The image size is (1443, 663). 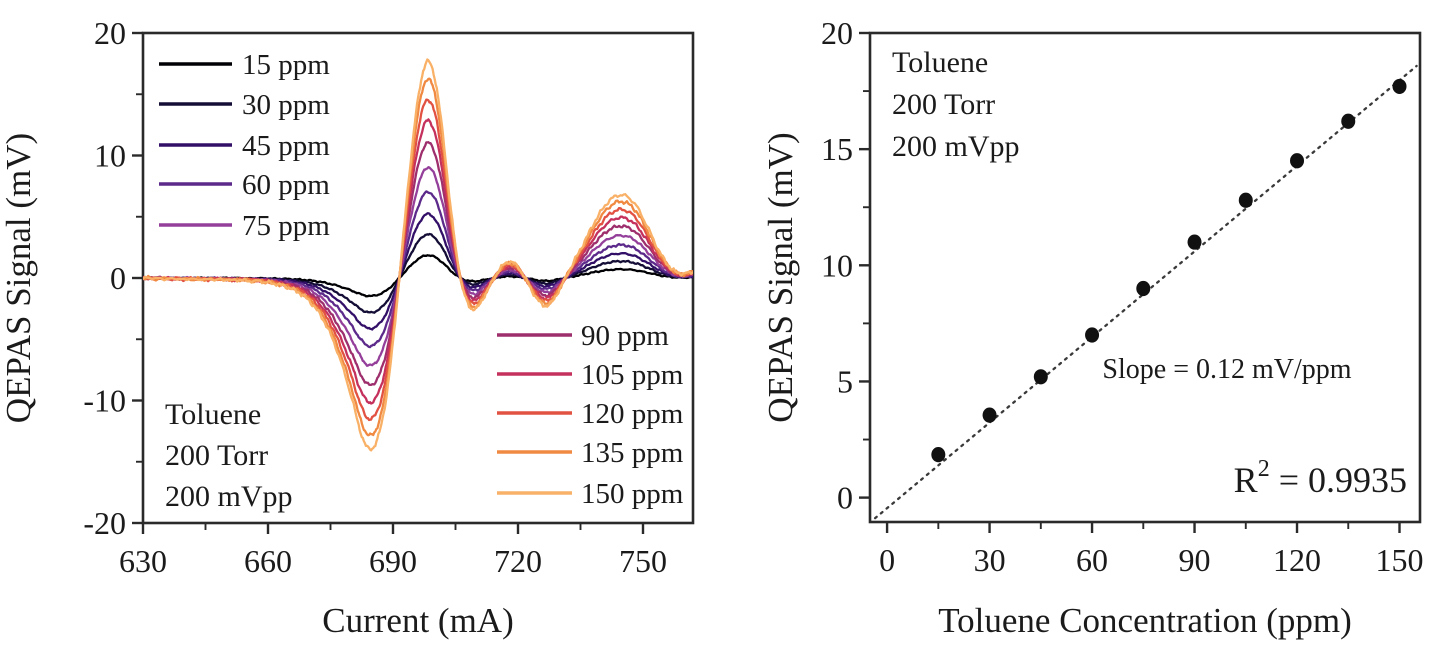 I want to click on legend-label: 30 ppm, so click(x=286, y=105).